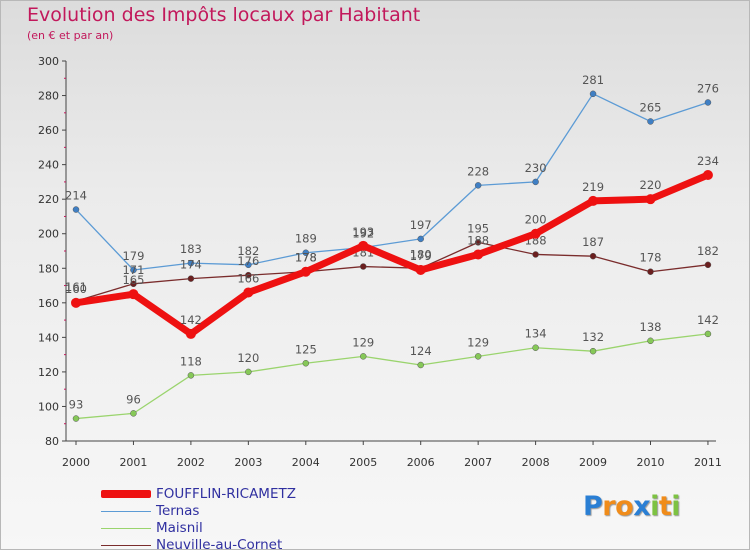 The width and height of the screenshot is (750, 550). Describe the element at coordinates (133, 462) in the screenshot. I see `x-tick-label: 2001` at that location.